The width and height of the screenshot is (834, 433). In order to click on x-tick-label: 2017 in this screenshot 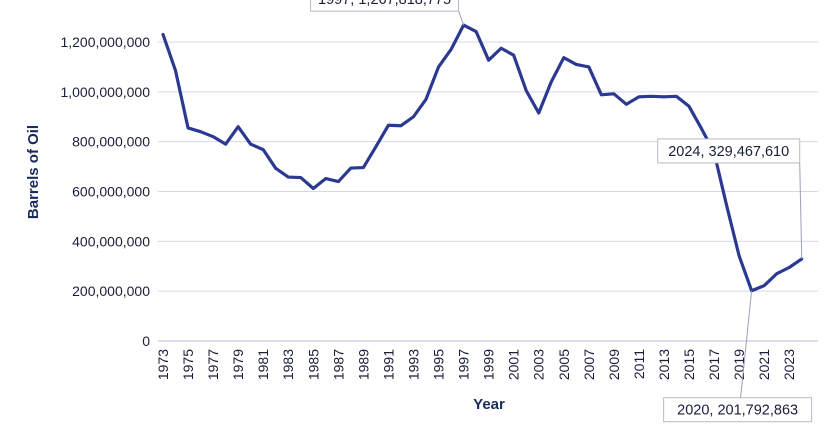, I will do `click(714, 364)`.